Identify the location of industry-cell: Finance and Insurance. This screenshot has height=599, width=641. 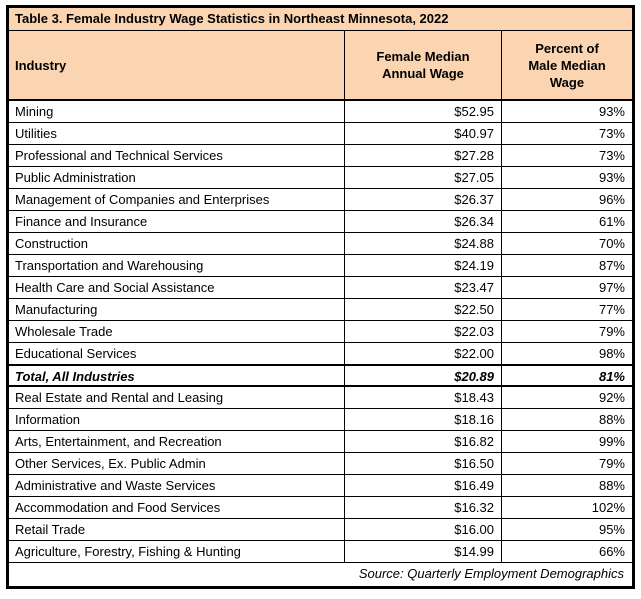
(177, 221).